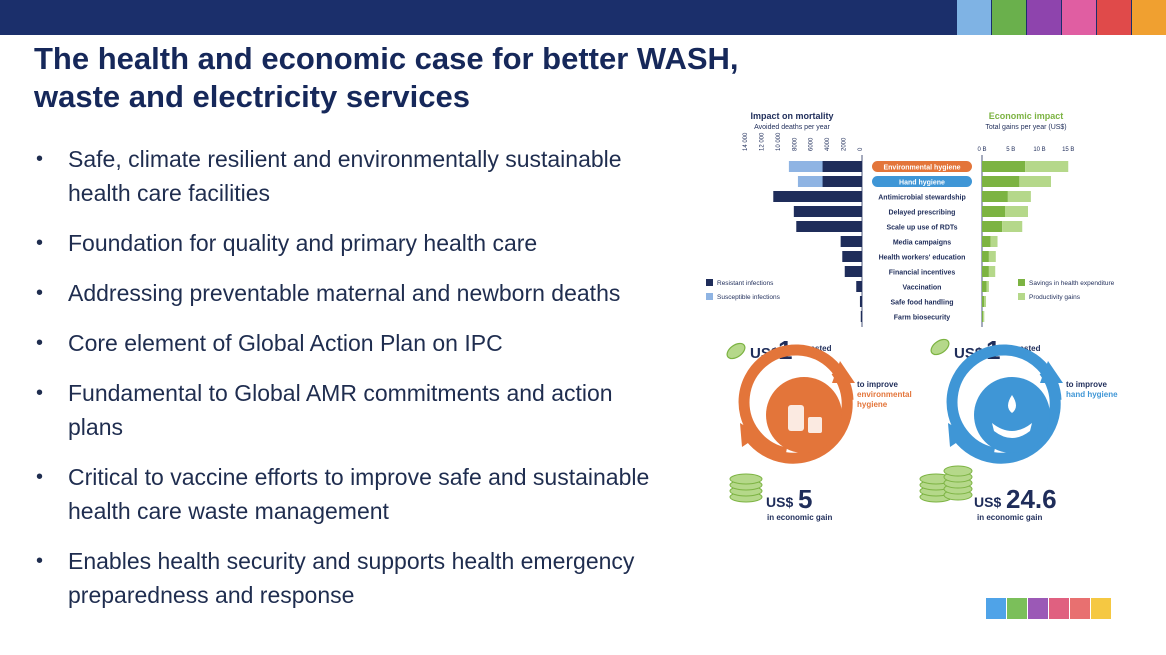 The width and height of the screenshot is (1166, 655). Describe the element at coordinates (796, 418) in the screenshot. I see `spray-bottle-icon` at that location.